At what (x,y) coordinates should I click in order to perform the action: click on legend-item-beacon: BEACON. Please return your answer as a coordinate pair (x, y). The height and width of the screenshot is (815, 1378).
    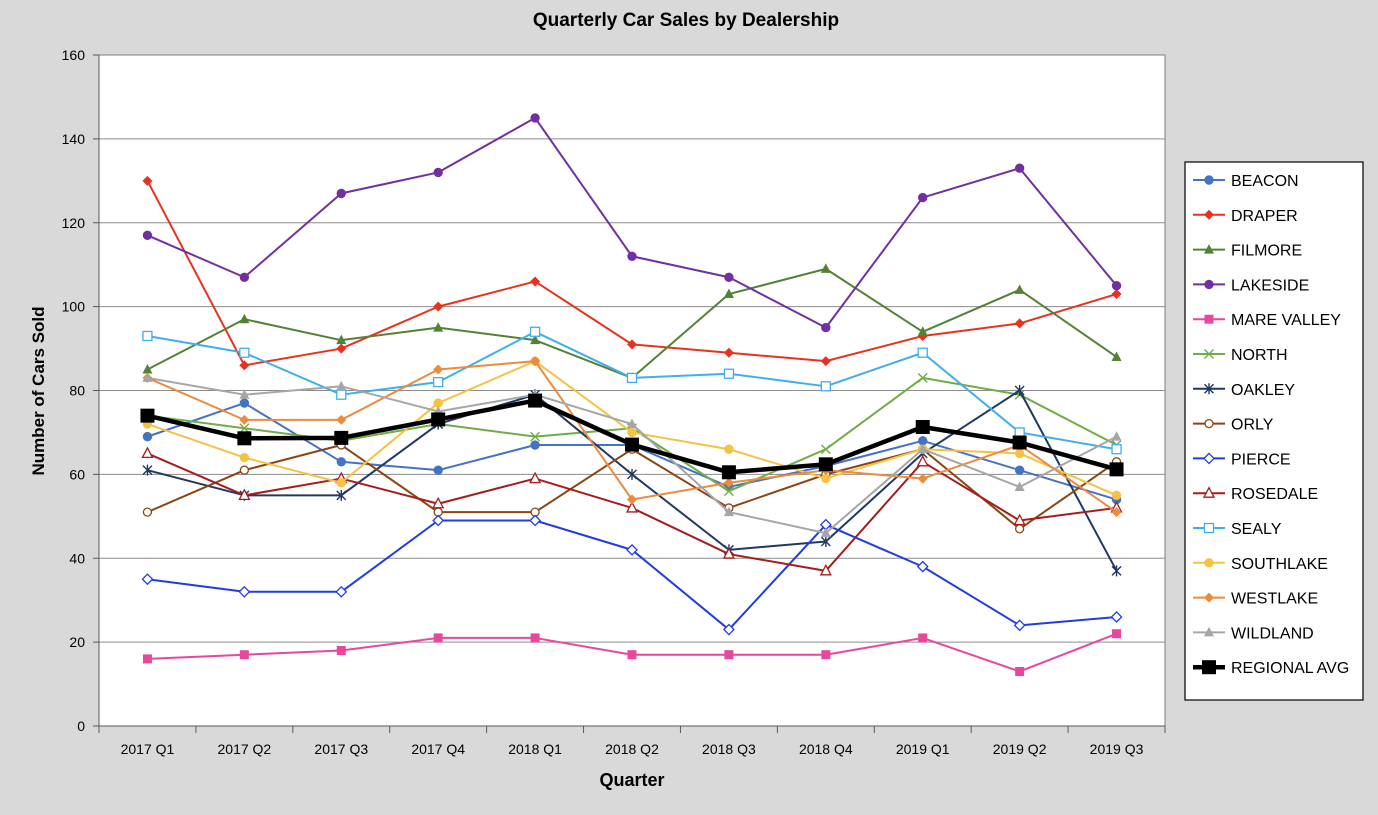
    Looking at the image, I should click on (1246, 181).